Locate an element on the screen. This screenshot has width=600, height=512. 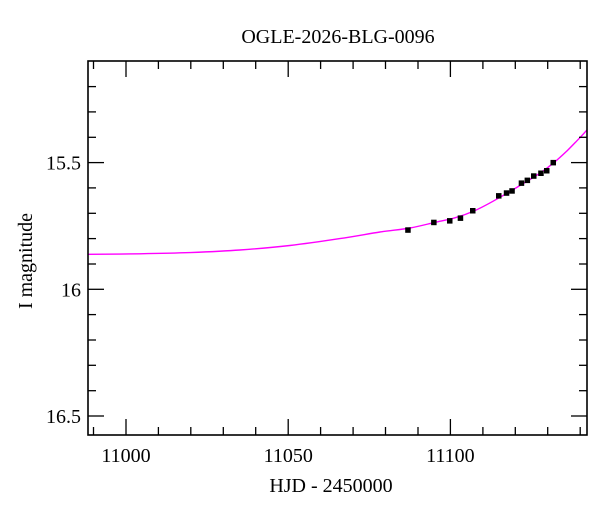
y-tick-label: 15.5 is located at coordinates (63, 164).